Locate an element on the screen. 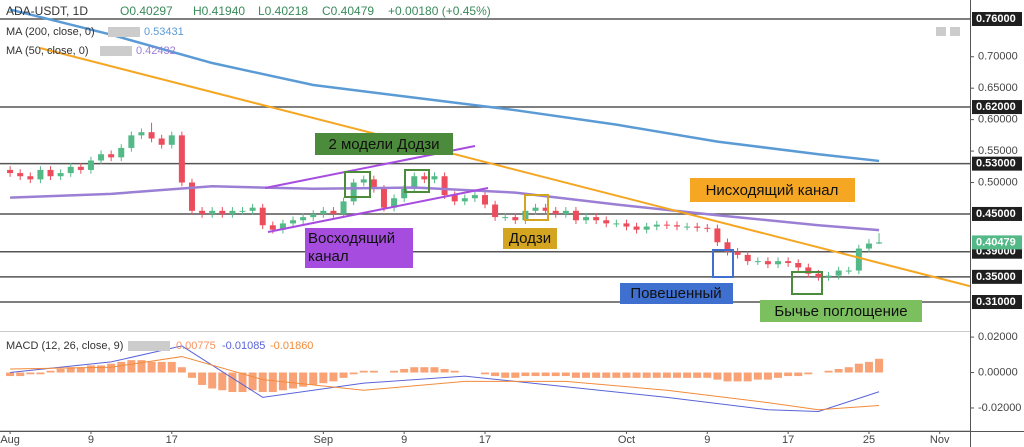 The width and height of the screenshot is (1024, 447). y-tick-label: 0.55000 is located at coordinates (998, 151).